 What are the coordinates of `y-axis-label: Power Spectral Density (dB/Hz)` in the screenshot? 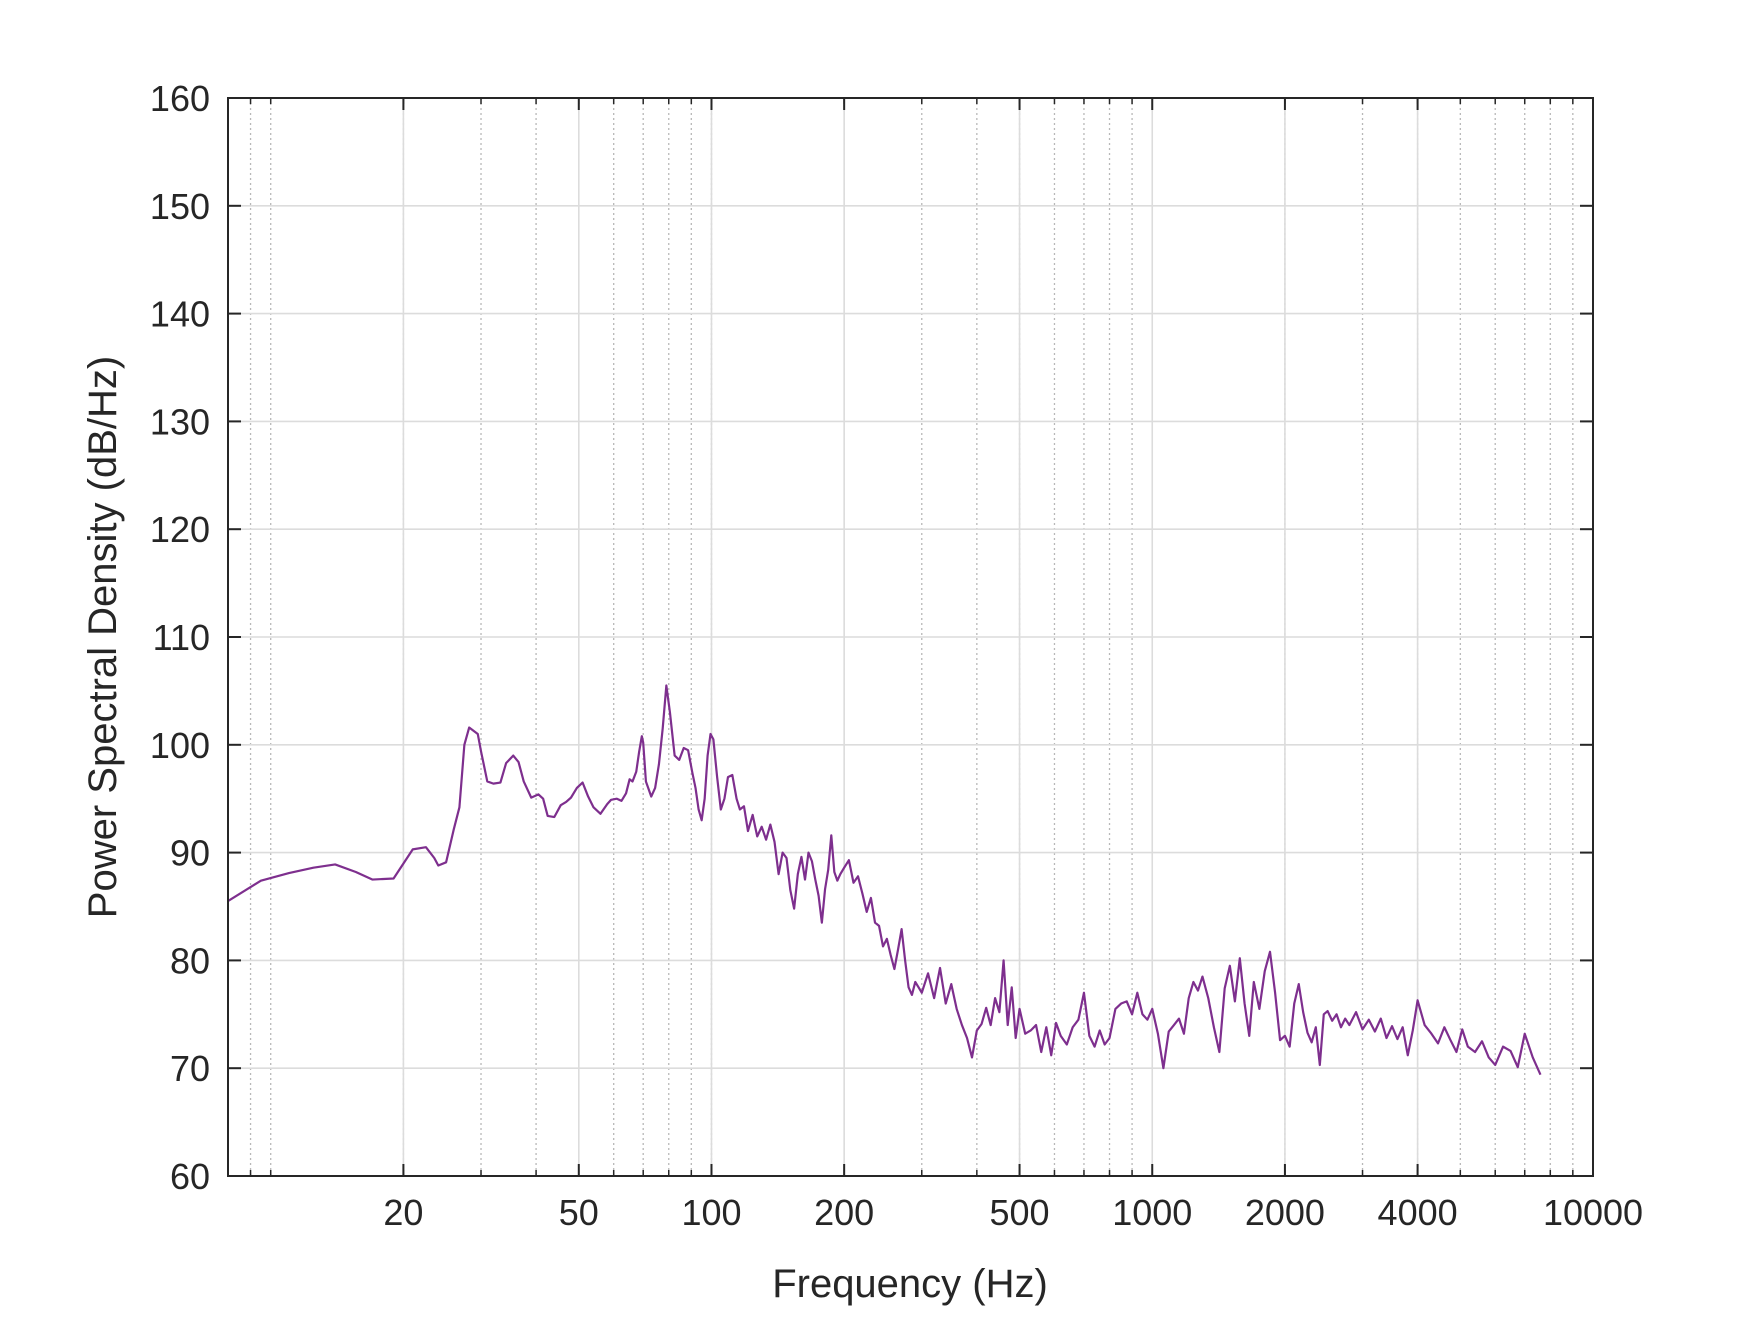 It's located at (103, 637).